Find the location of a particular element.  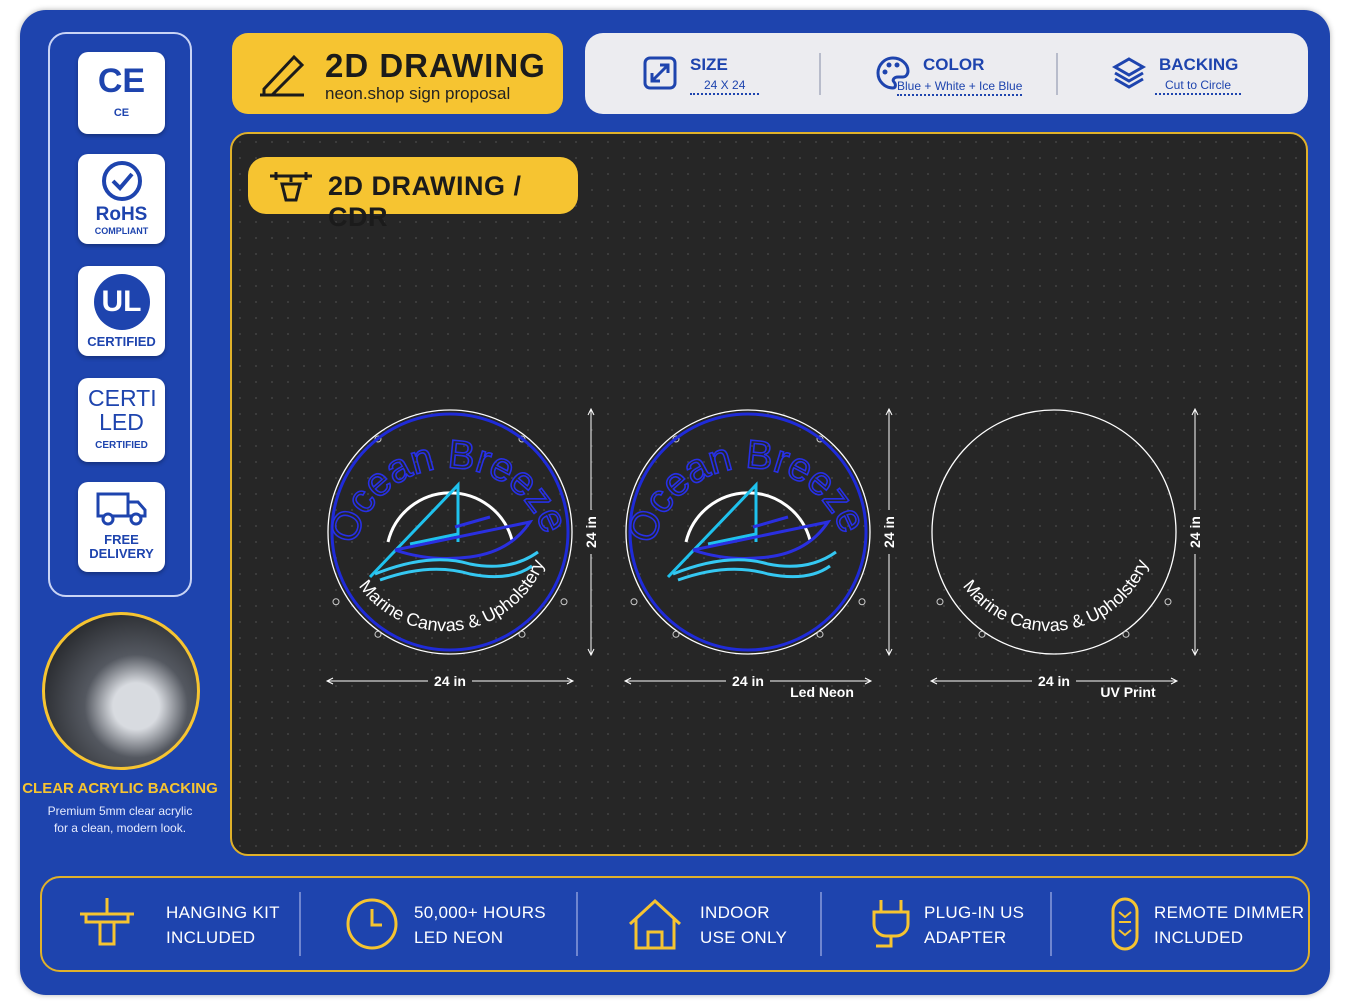

header-tab: 2D DRAWING neon.shop sign proposal is located at coordinates (397, 73).